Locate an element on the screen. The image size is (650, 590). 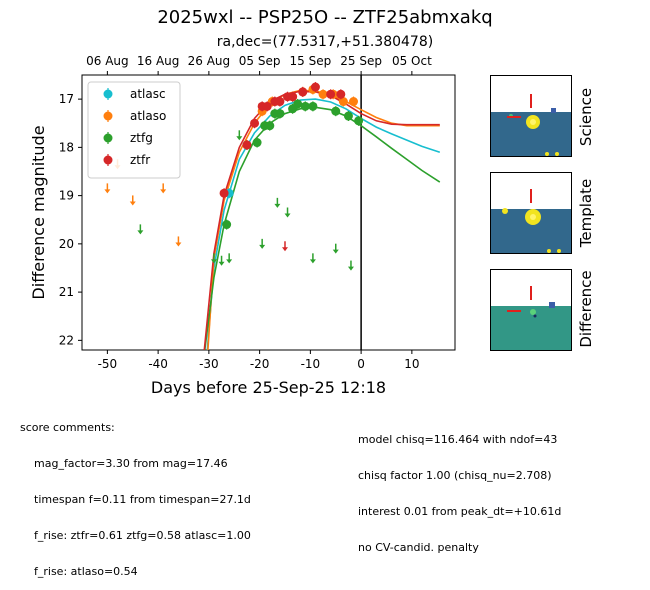
top-tick-label: 25 Sep is located at coordinates (361, 61).